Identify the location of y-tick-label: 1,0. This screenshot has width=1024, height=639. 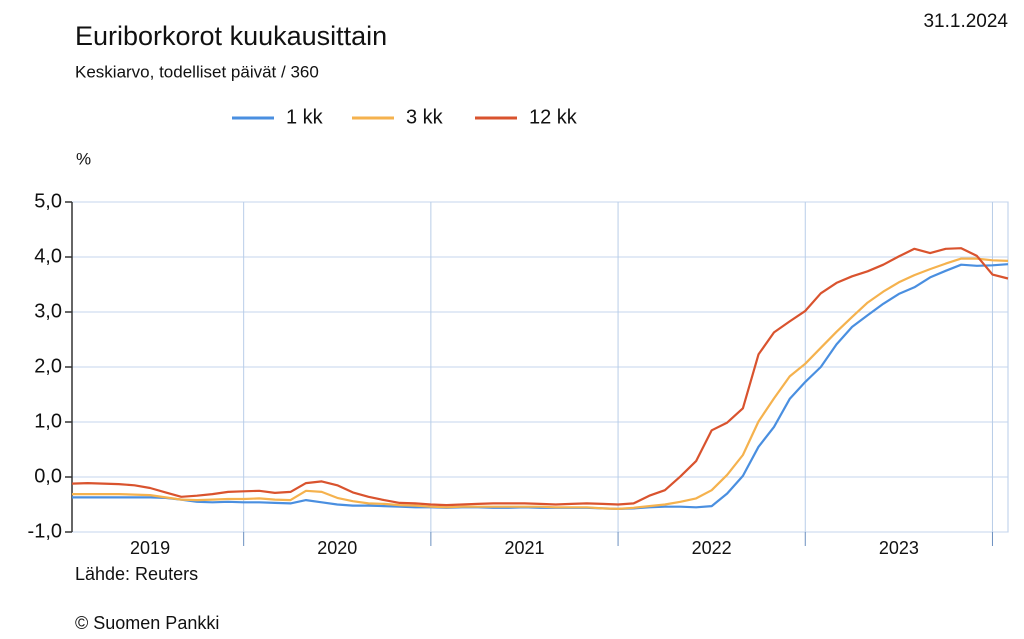
(48, 421).